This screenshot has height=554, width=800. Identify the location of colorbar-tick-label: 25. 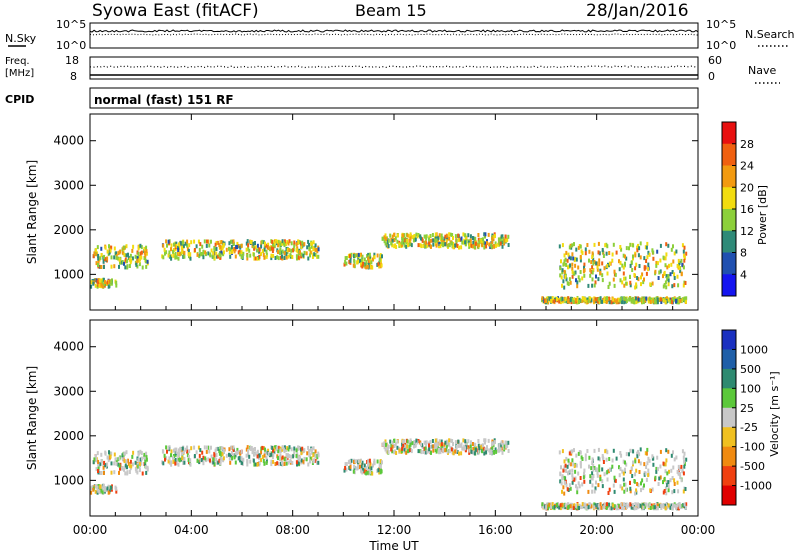
(747, 408).